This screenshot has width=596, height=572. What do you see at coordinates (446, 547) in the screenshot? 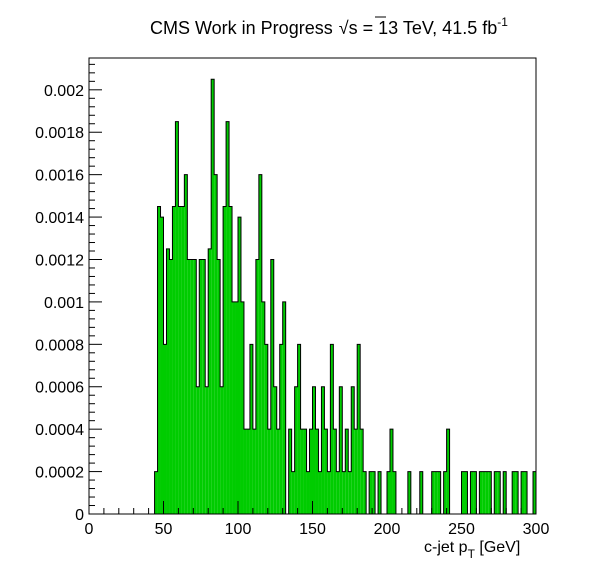
I see `x-axis-label-main: c-jet p` at bounding box center [446, 547].